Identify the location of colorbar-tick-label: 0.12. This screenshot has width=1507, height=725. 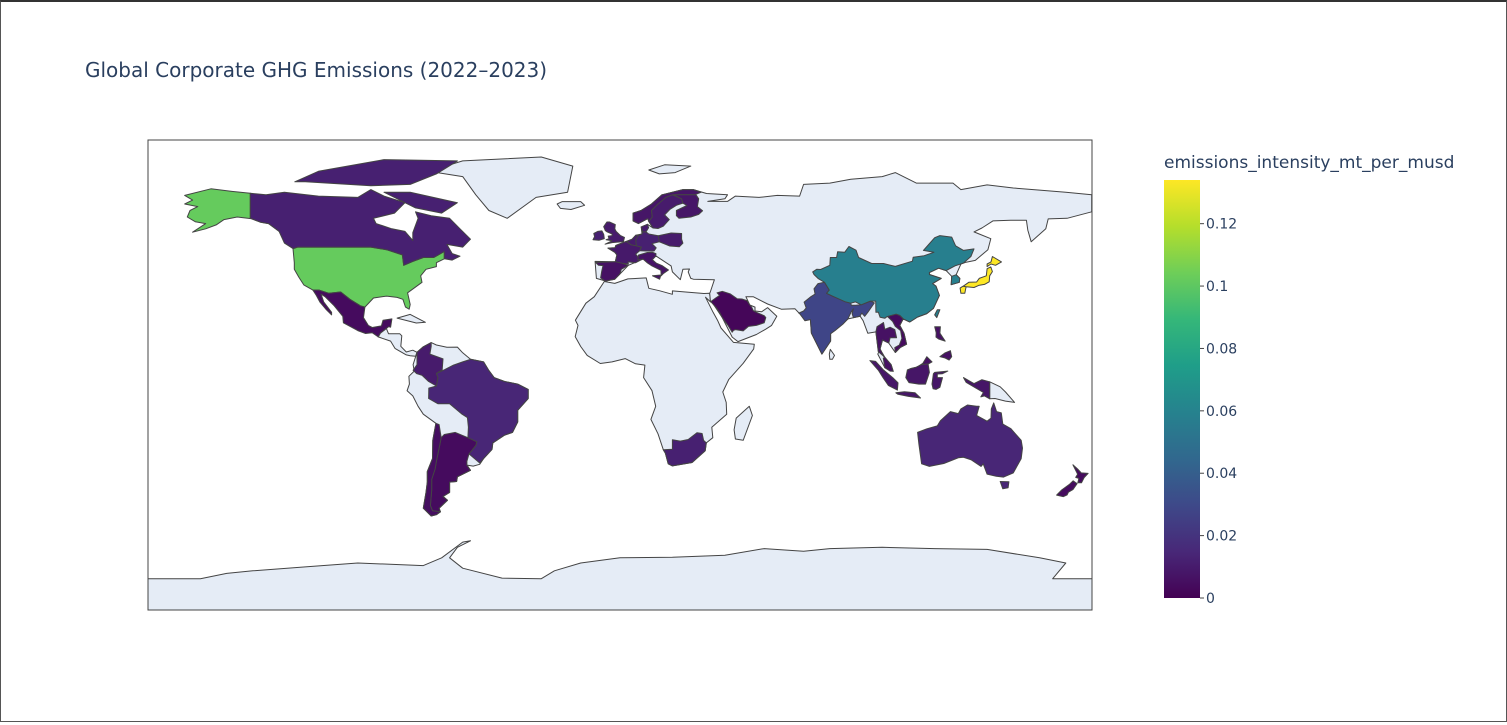
(1221, 225).